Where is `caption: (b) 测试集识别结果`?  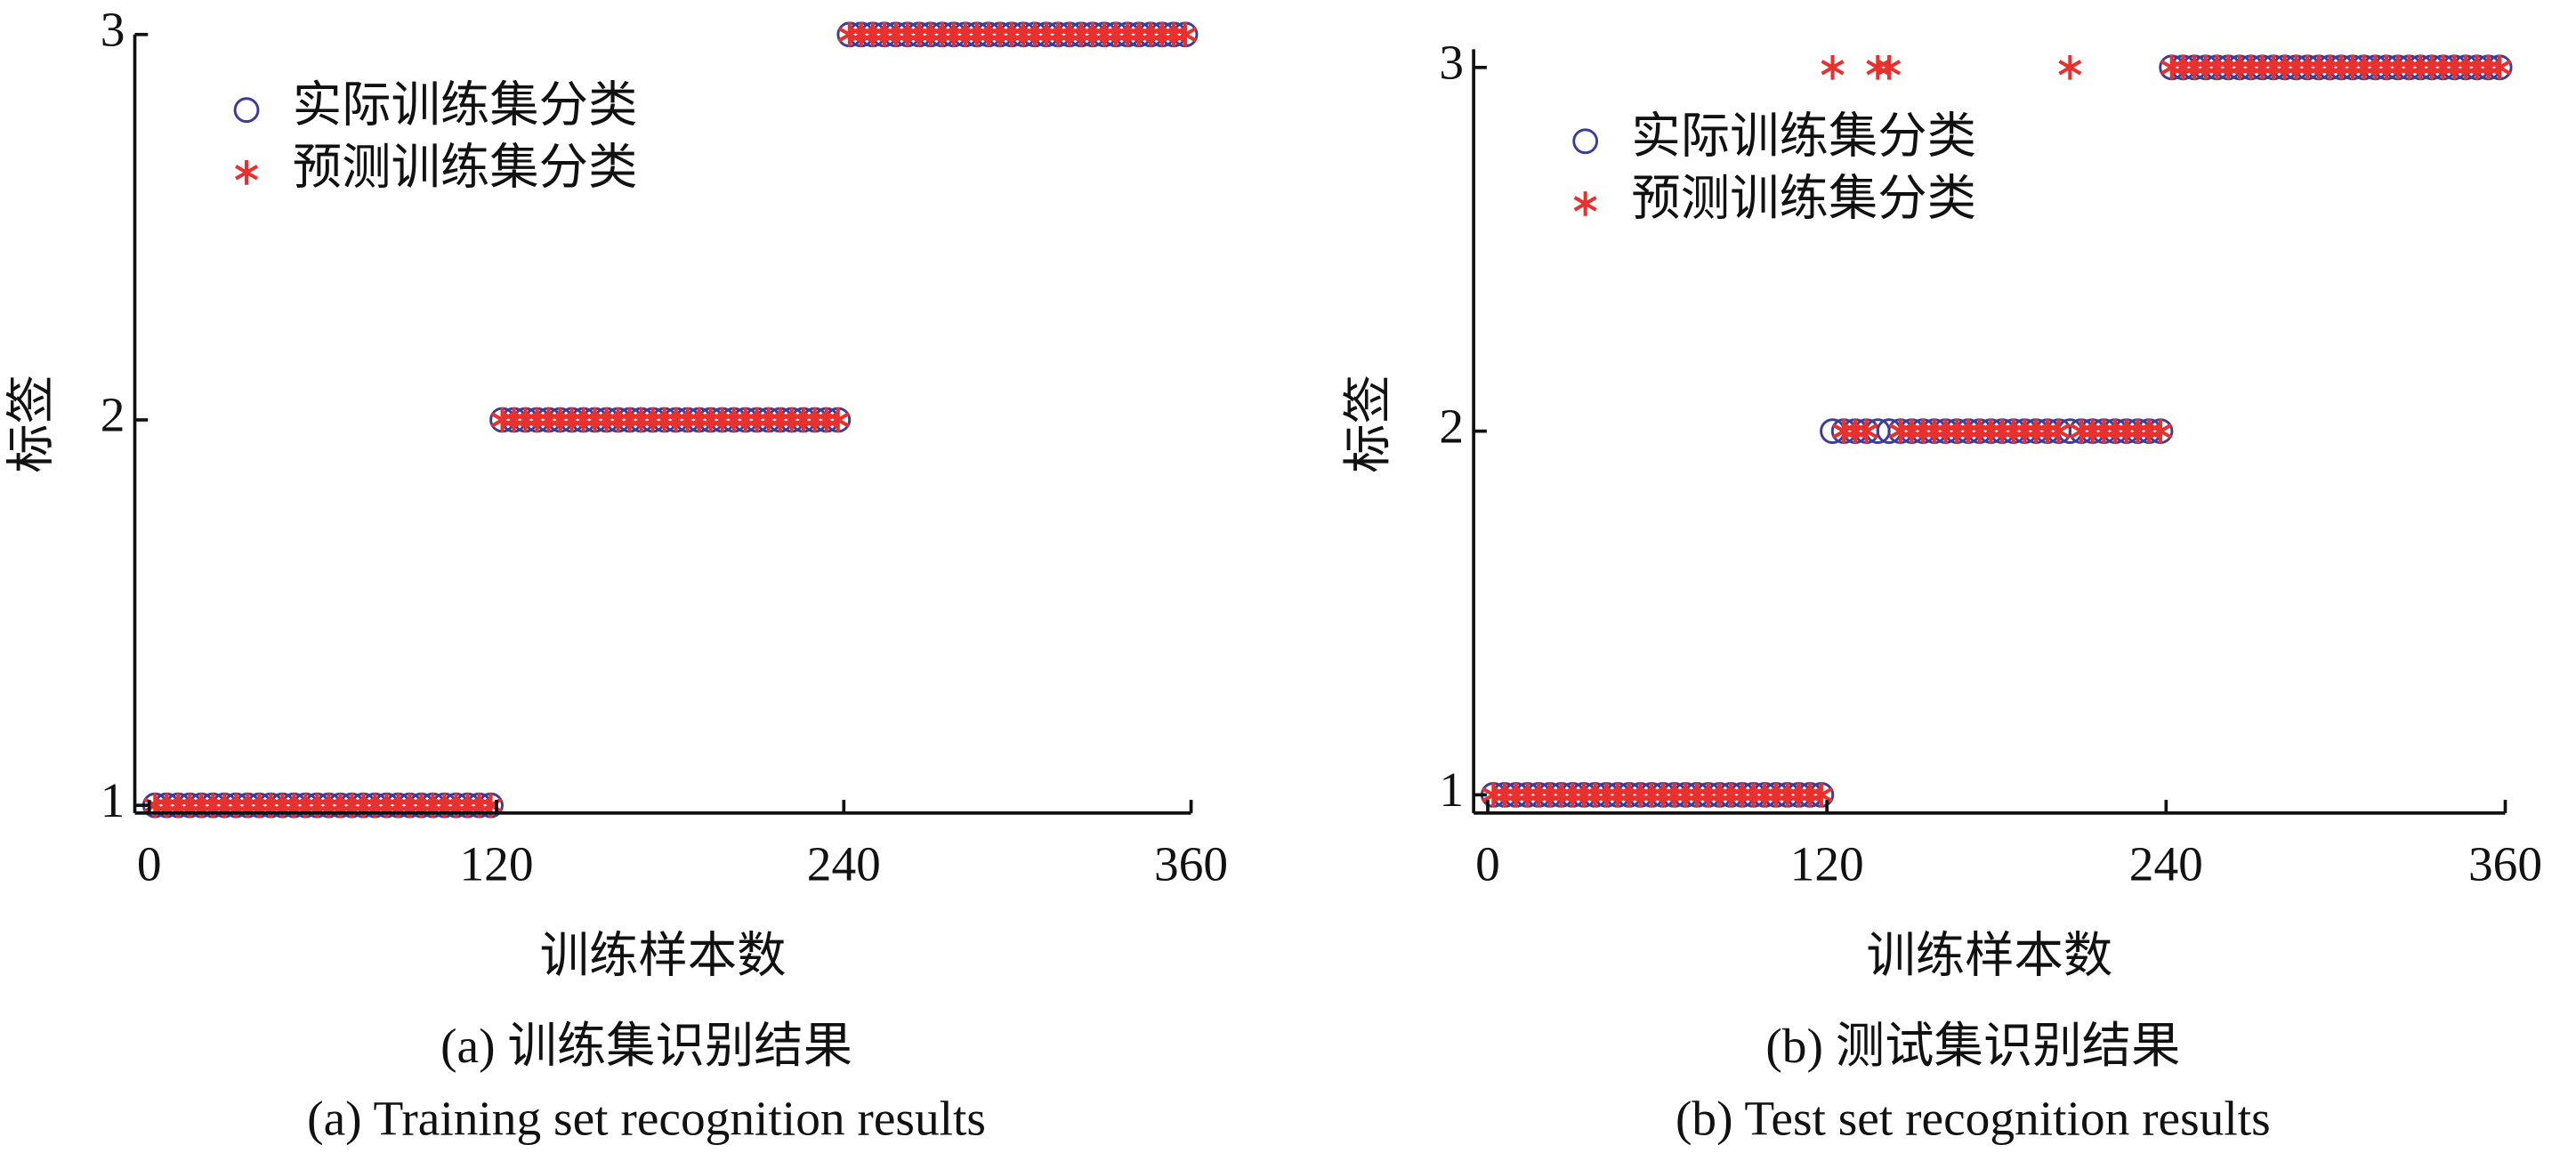
caption: (b) 测试集识别结果 is located at coordinates (1972, 1046).